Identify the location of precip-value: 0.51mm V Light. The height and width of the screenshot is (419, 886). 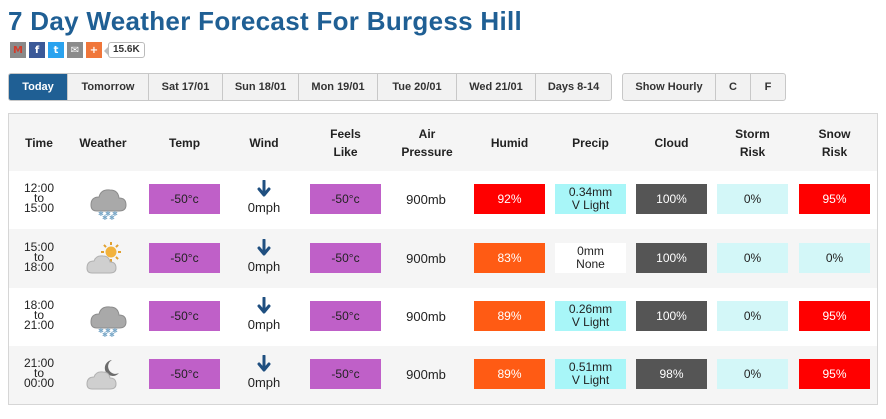
(590, 374).